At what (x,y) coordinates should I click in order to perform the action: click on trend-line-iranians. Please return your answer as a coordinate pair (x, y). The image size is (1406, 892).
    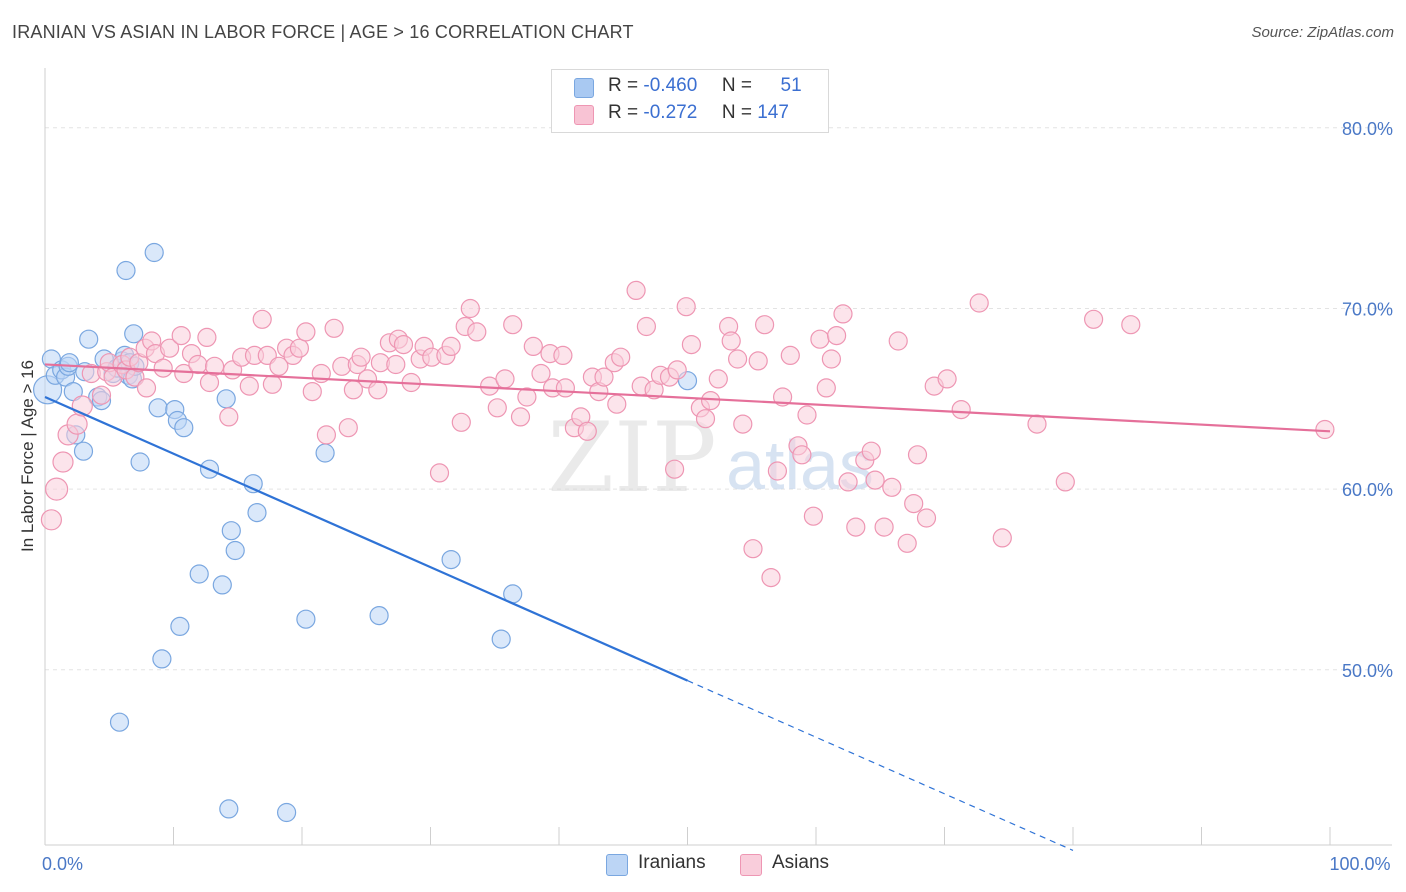
    Looking at the image, I should click on (366, 538).